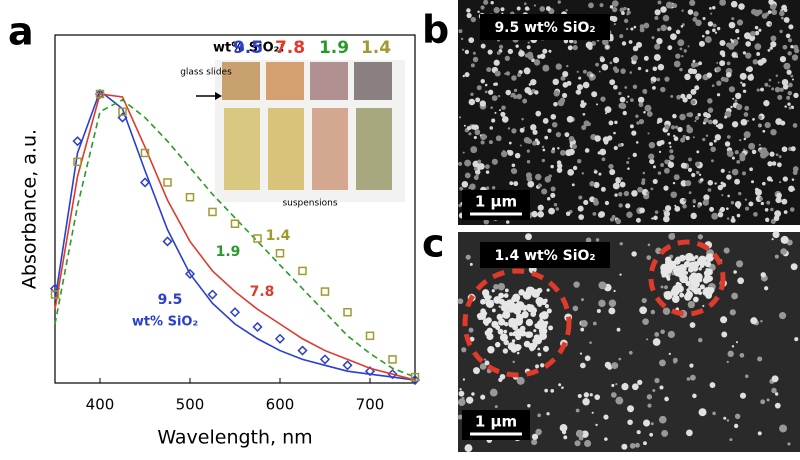 This screenshot has width=800, height=460. What do you see at coordinates (122, 117) in the screenshot?
I see `marker` at bounding box center [122, 117].